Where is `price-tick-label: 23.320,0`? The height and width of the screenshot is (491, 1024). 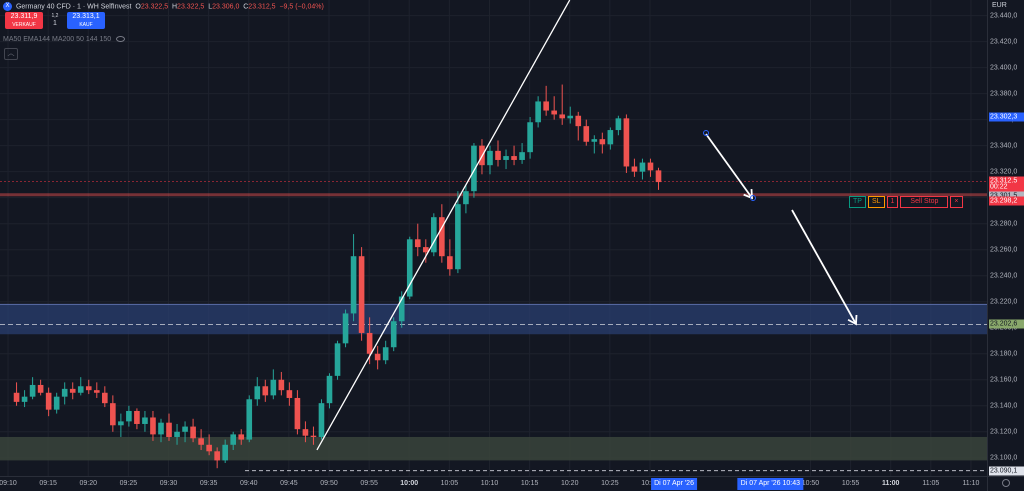
price-tick-label: 23.320,0 is located at coordinates (1004, 172).